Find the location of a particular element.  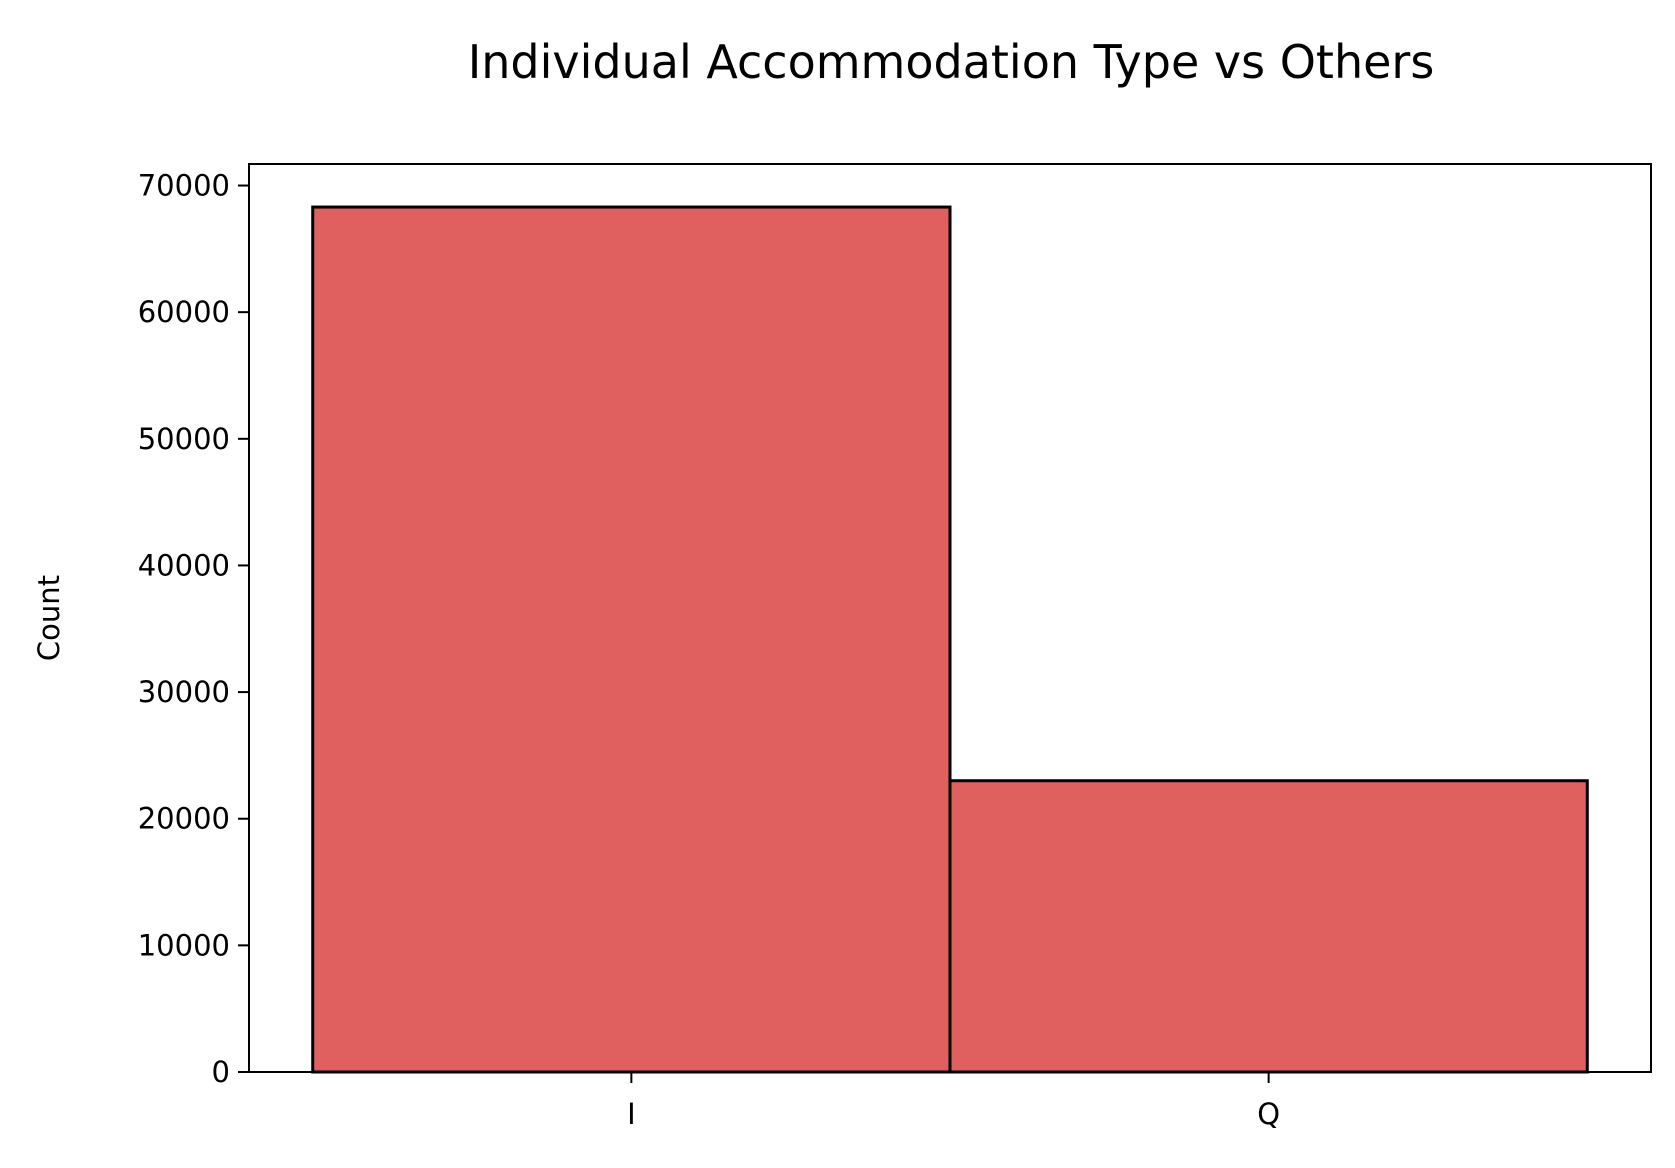

y-tick-label: 30000 is located at coordinates (184, 692).